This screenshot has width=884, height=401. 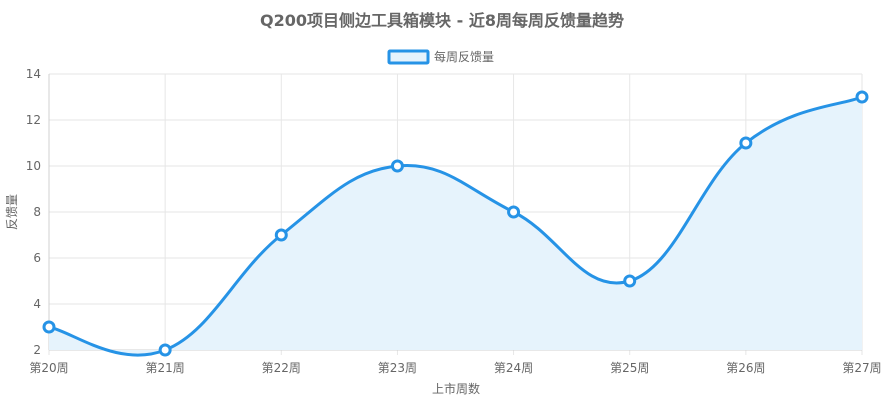 What do you see at coordinates (33, 120) in the screenshot?
I see `y-tick-label: 12` at bounding box center [33, 120].